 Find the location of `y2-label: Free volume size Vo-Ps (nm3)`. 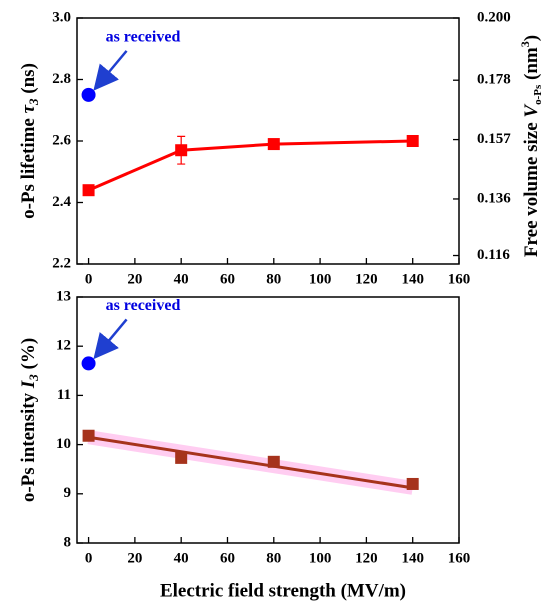

y2-label: Free volume size Vo-Ps (nm3) is located at coordinates (531, 146).